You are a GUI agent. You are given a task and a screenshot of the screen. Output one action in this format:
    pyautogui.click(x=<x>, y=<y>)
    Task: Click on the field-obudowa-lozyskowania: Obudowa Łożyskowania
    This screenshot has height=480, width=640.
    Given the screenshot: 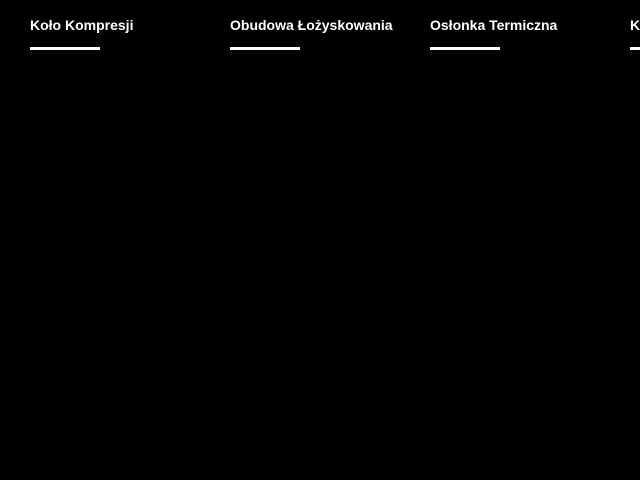 What is the action you would take?
    pyautogui.click(x=330, y=48)
    